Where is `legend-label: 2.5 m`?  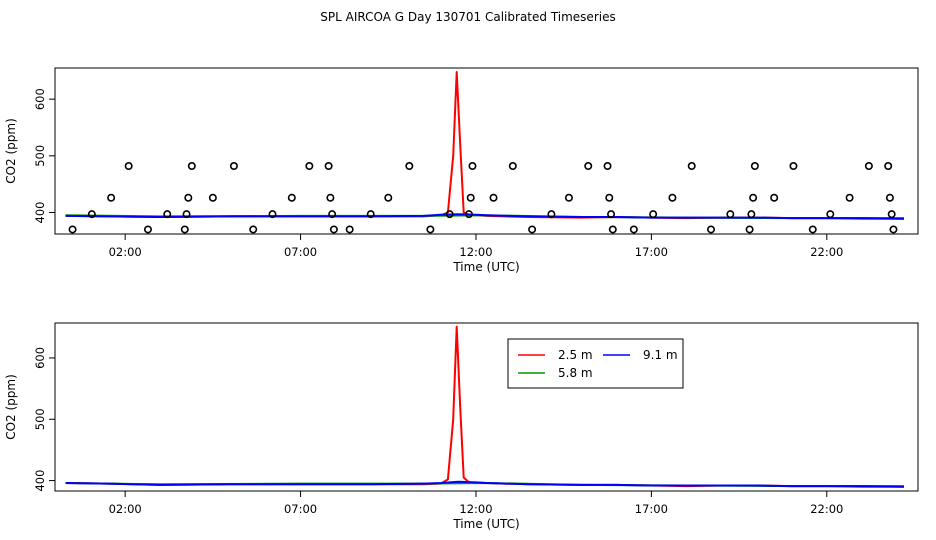 legend-label: 2.5 m is located at coordinates (575, 355).